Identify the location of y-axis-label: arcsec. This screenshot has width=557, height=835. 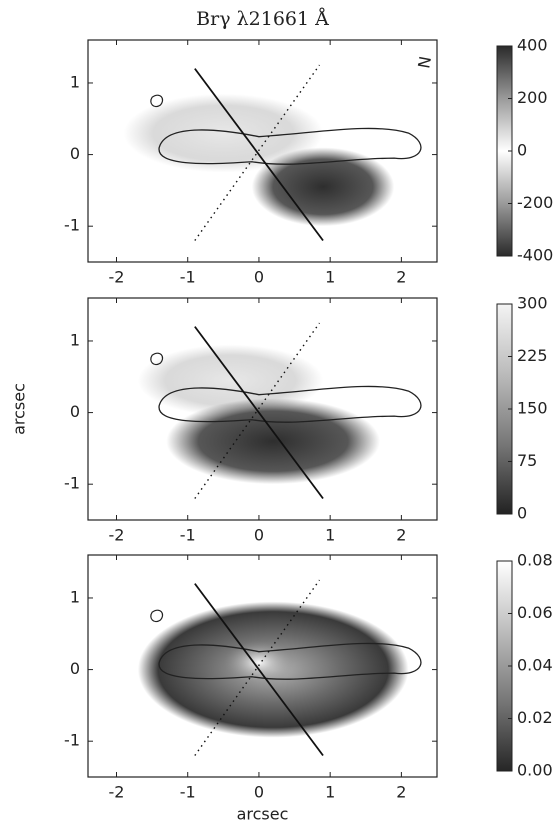
(19, 409).